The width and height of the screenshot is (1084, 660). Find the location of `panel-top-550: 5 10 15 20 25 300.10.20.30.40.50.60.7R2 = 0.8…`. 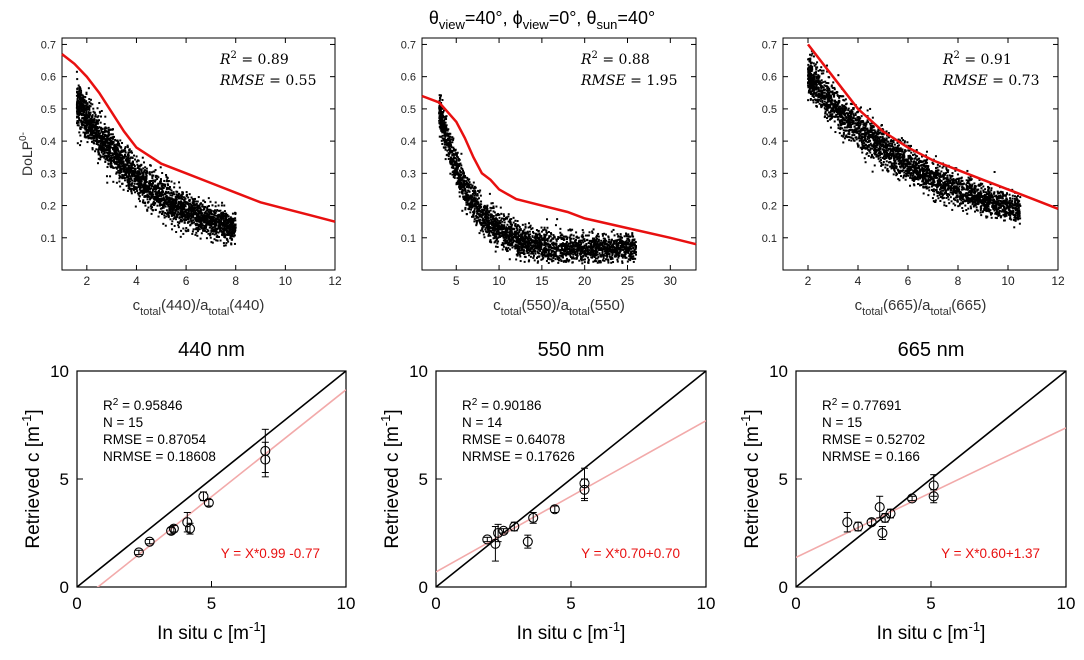

panel-top-550: 5 10 15 20 25 300.10.20.30.40.50.60.7R2 = 0.8… is located at coordinates (549, 177).